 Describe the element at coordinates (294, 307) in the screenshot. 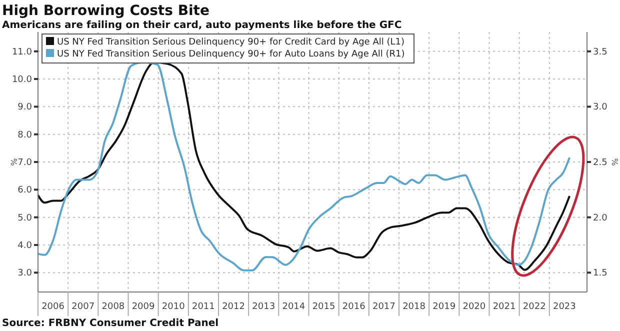

I see `x-tick-label: 2014` at that location.